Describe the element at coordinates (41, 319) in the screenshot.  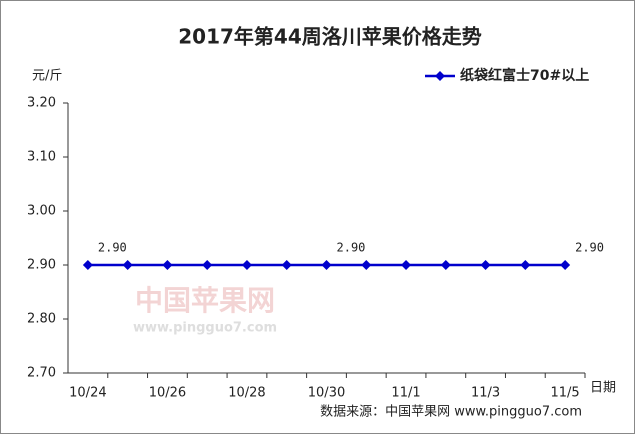
I see `y-tick-label: 2.80` at that location.